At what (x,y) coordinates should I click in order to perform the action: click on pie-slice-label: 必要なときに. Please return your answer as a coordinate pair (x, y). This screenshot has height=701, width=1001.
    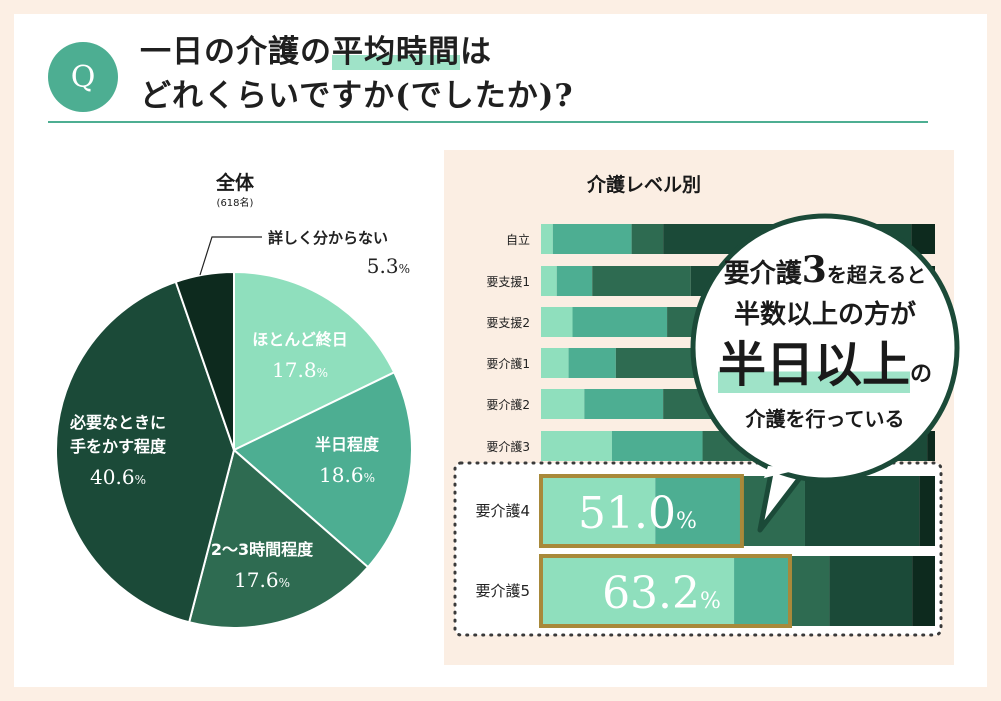
    Looking at the image, I should click on (117, 422).